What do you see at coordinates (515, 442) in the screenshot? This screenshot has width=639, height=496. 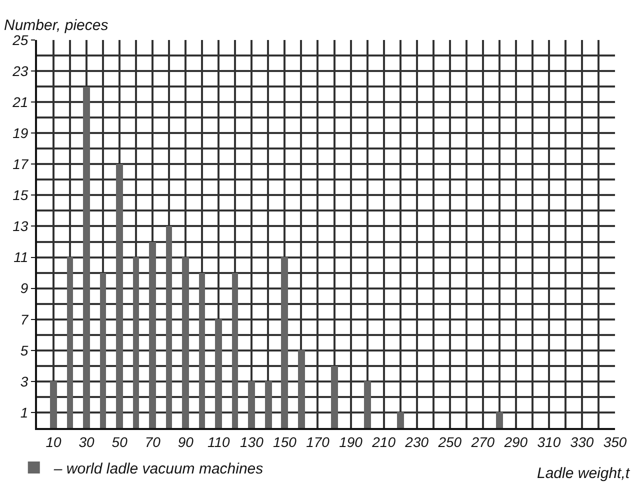 I see `x-tick-label: 290` at bounding box center [515, 442].